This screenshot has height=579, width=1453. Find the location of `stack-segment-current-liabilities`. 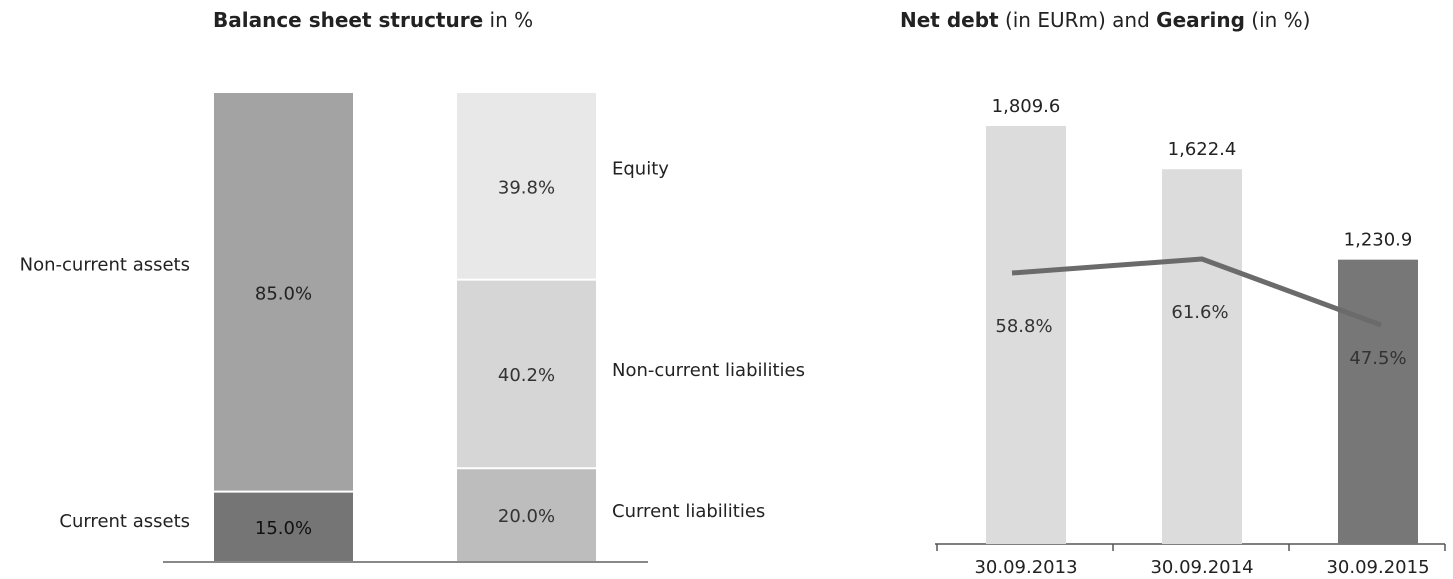

stack-segment-current-liabilities is located at coordinates (526, 515).